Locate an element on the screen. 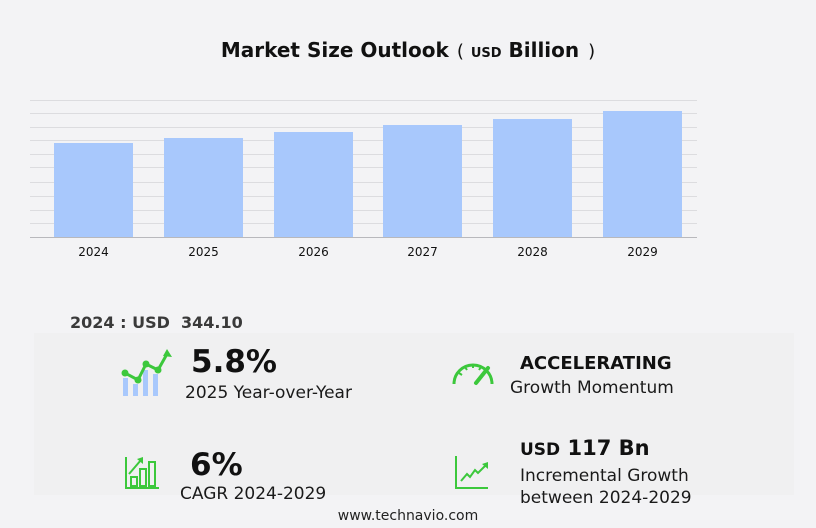 This screenshot has width=816, height=528. bar-2025 is located at coordinates (203, 187).